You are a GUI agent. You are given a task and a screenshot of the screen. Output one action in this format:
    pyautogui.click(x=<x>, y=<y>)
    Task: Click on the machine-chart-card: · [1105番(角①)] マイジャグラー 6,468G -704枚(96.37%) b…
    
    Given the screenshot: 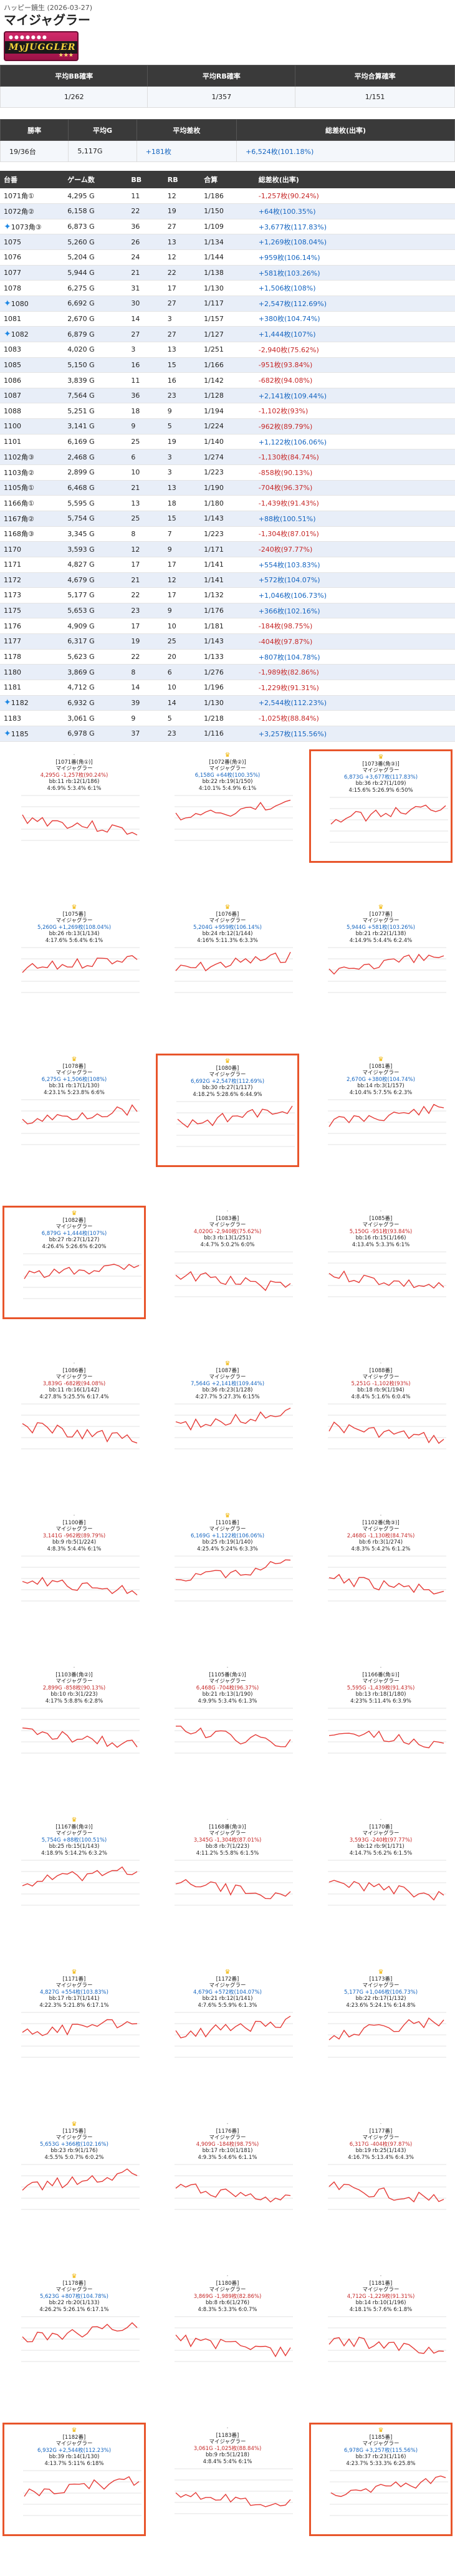 What is the action you would take?
    pyautogui.click(x=228, y=1719)
    